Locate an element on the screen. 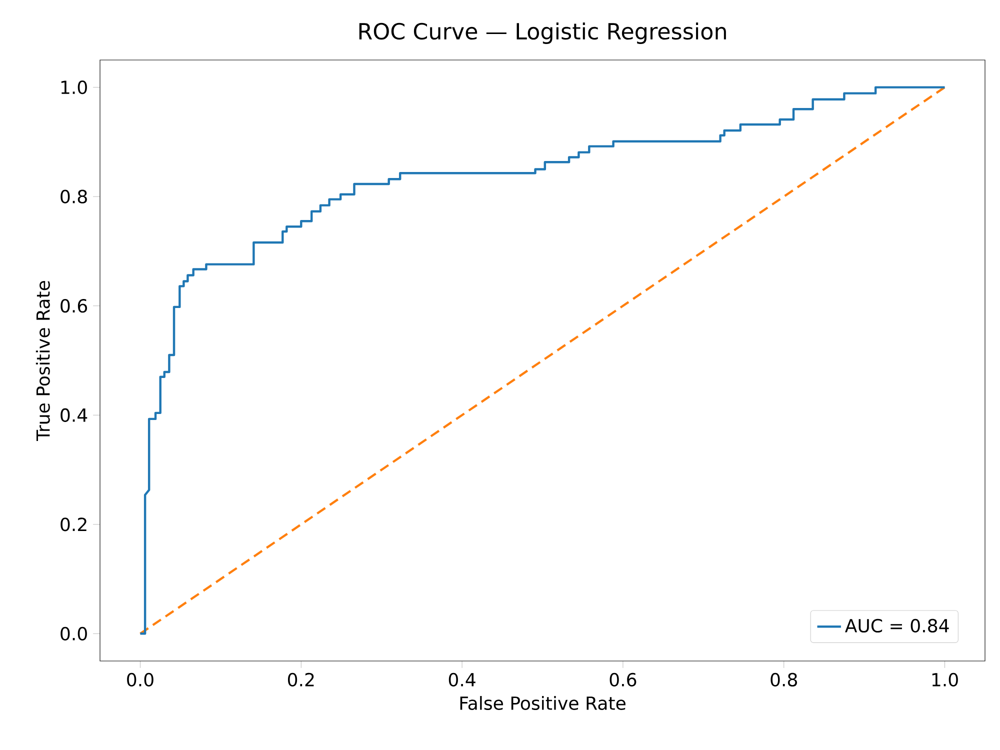  y-tick-label: 0.2 is located at coordinates (73, 525).